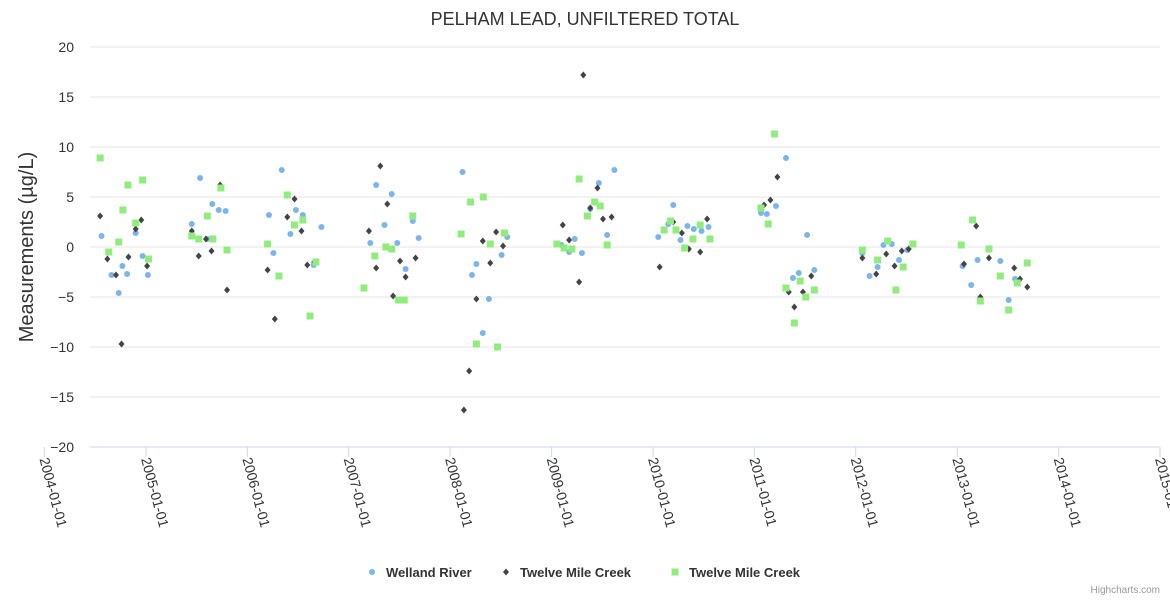 This screenshot has width=1170, height=605. What do you see at coordinates (66, 47) in the screenshot?
I see `y-tick-label: 20` at bounding box center [66, 47].